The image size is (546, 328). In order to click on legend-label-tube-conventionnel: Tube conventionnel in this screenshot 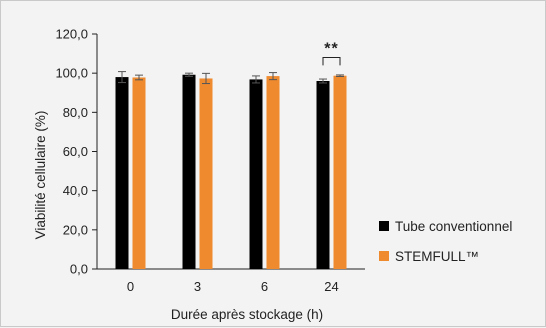, I will do `click(453, 226)`.